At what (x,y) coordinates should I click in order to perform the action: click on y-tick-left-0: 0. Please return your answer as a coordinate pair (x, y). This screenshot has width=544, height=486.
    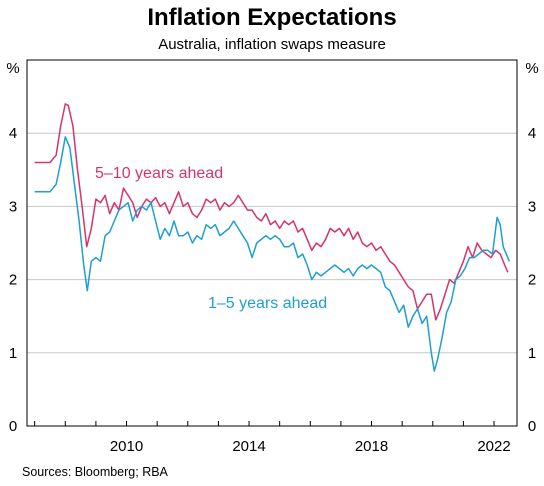
    Looking at the image, I should click on (13, 426).